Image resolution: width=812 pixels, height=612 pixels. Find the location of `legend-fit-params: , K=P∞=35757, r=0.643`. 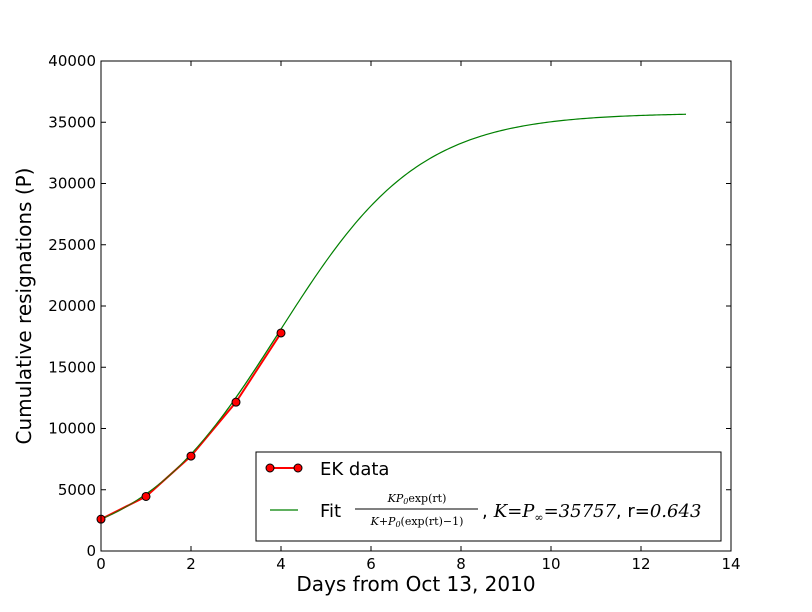

legend-fit-params: , K=P∞=35757, r=0.643 is located at coordinates (591, 512).